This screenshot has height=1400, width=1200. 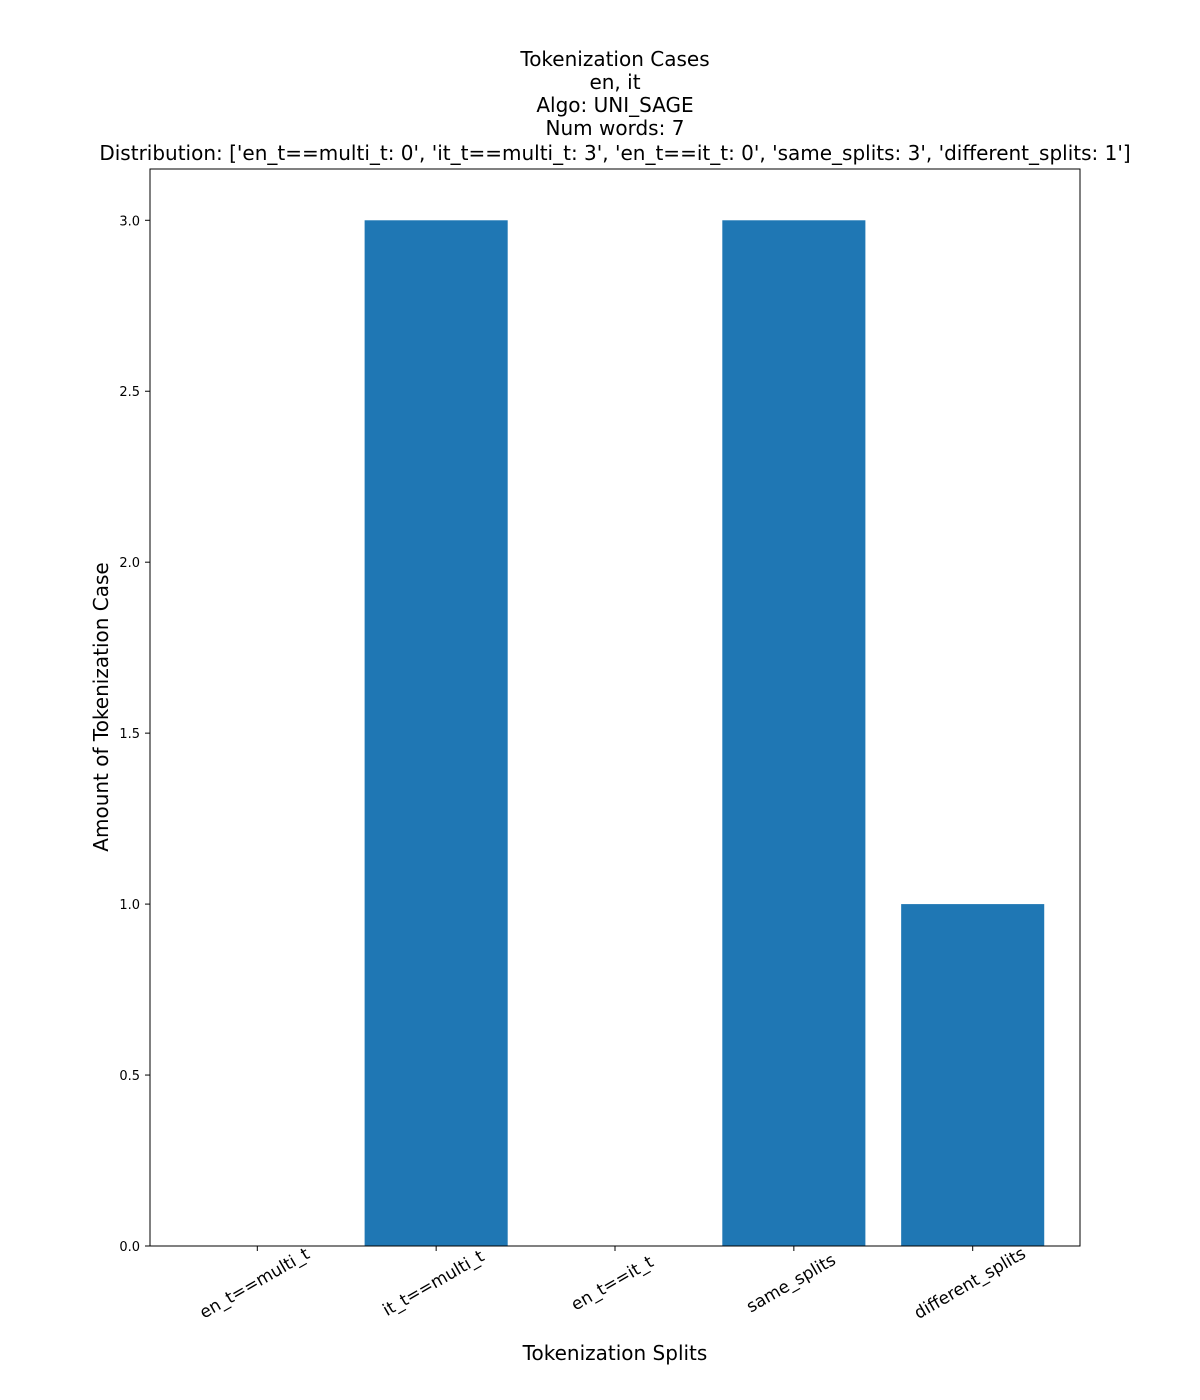 I want to click on x-tick-label: different_splits, so click(x=970, y=1284).